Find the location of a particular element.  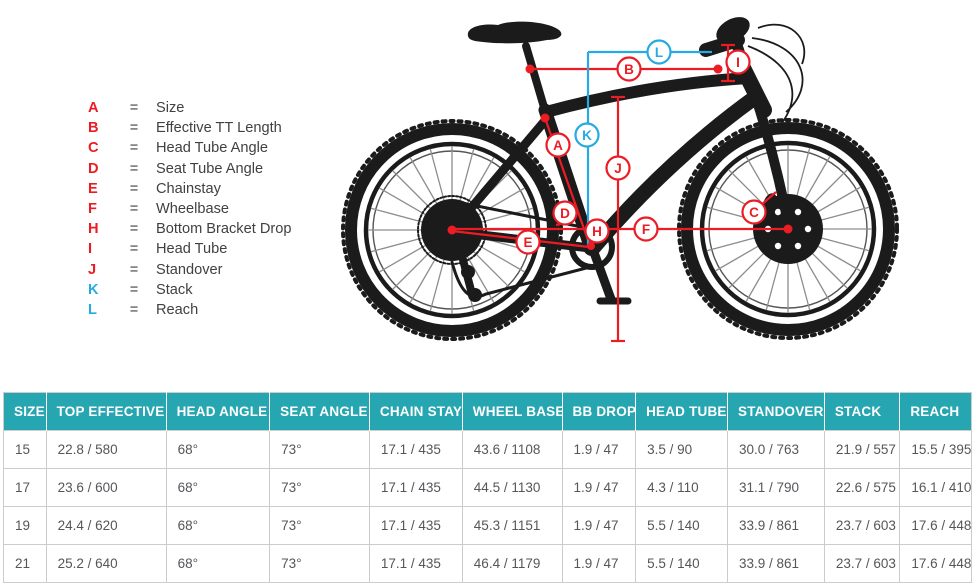

column-header: STANDOVER is located at coordinates (776, 411).